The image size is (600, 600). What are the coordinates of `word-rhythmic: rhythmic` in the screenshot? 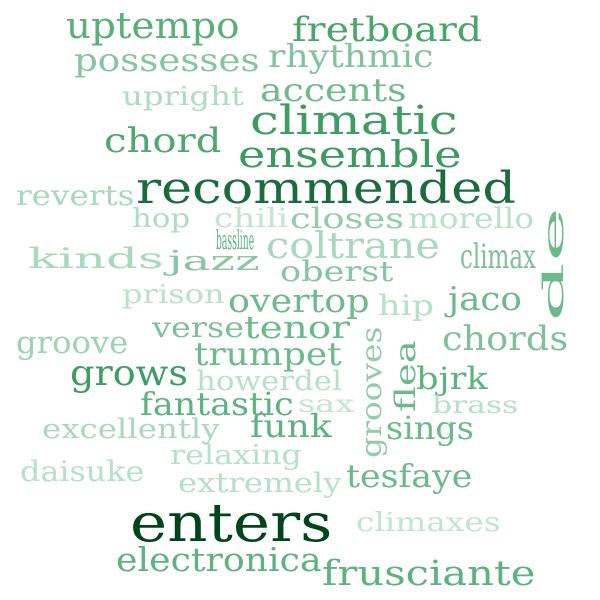 It's located at (351, 57).